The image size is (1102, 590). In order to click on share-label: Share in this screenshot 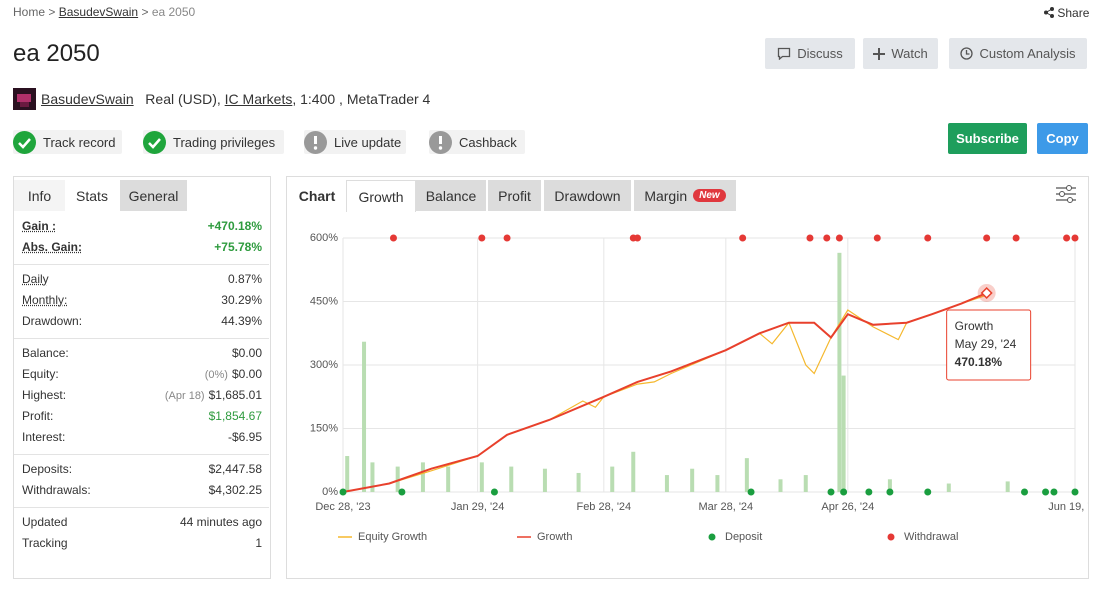, I will do `click(1073, 13)`.